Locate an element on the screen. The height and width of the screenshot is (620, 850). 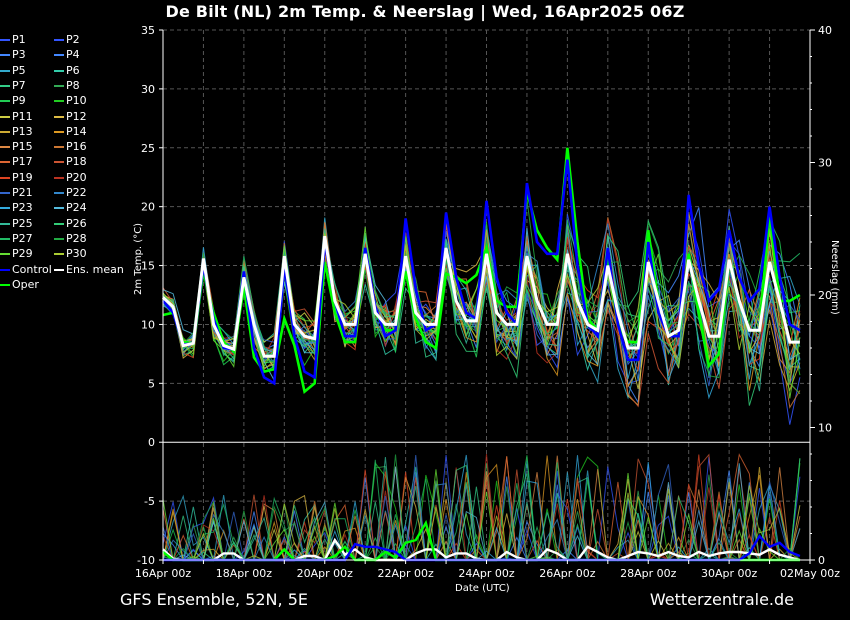
legend-item-oper: Oper is located at coordinates (19, 285).